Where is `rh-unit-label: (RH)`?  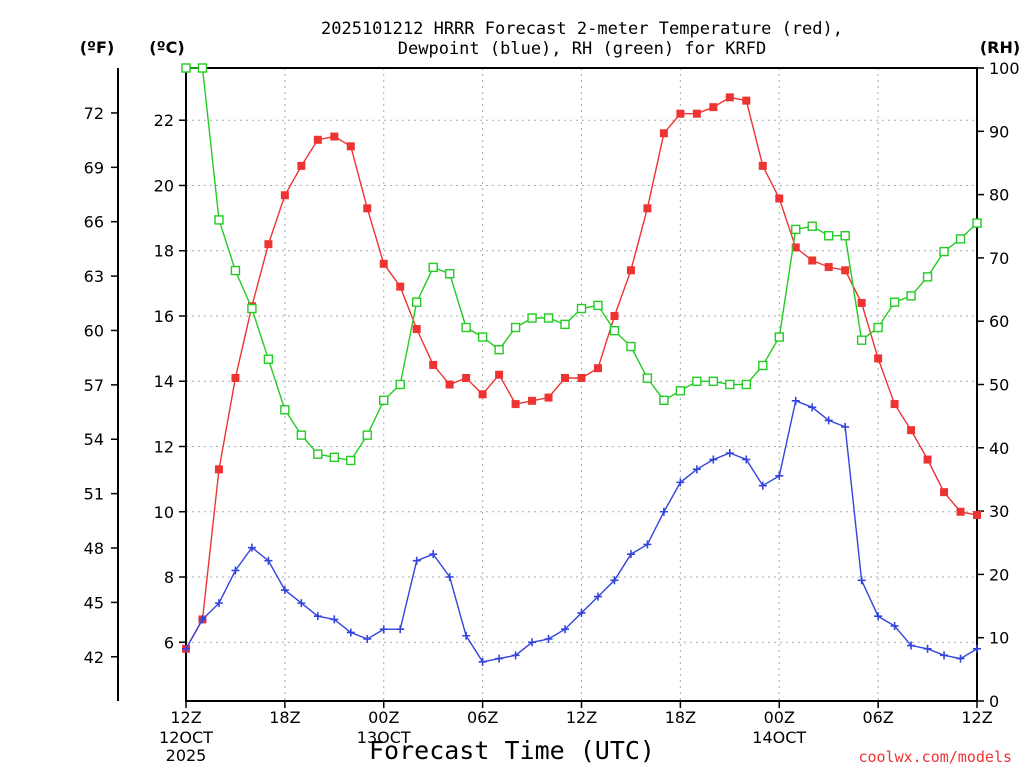 rh-unit-label: (RH) is located at coordinates (1000, 47).